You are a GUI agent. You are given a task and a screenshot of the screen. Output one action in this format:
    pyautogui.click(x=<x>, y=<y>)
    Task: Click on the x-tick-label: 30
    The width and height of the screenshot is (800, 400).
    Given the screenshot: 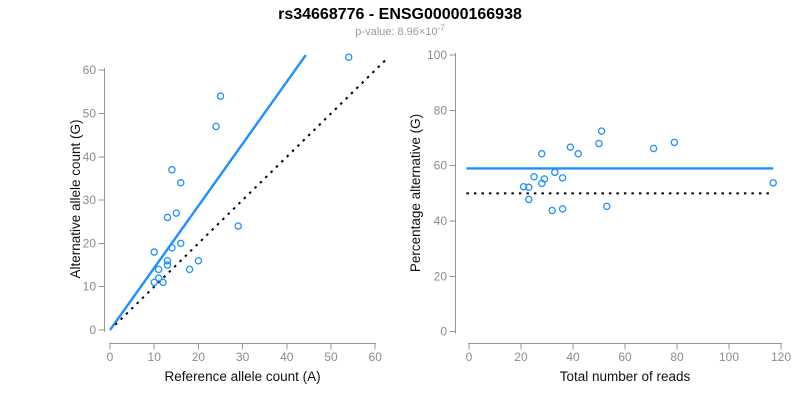 What is the action you would take?
    pyautogui.click(x=243, y=357)
    